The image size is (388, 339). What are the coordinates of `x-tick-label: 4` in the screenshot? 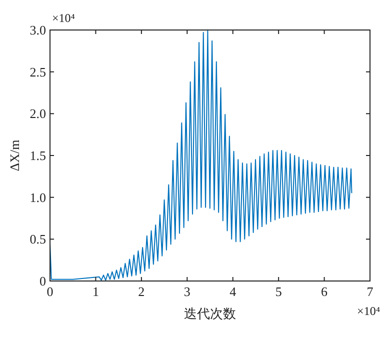 It's located at (233, 291).